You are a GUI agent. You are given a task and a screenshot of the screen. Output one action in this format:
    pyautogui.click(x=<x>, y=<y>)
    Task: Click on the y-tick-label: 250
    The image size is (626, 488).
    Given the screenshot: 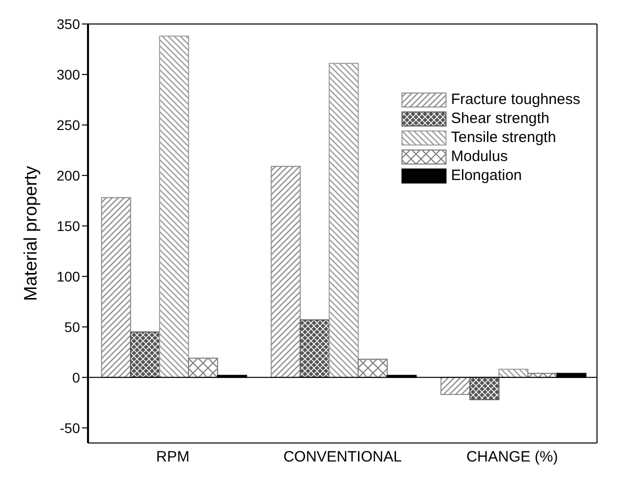 What is the action you would take?
    pyautogui.click(x=68, y=124)
    